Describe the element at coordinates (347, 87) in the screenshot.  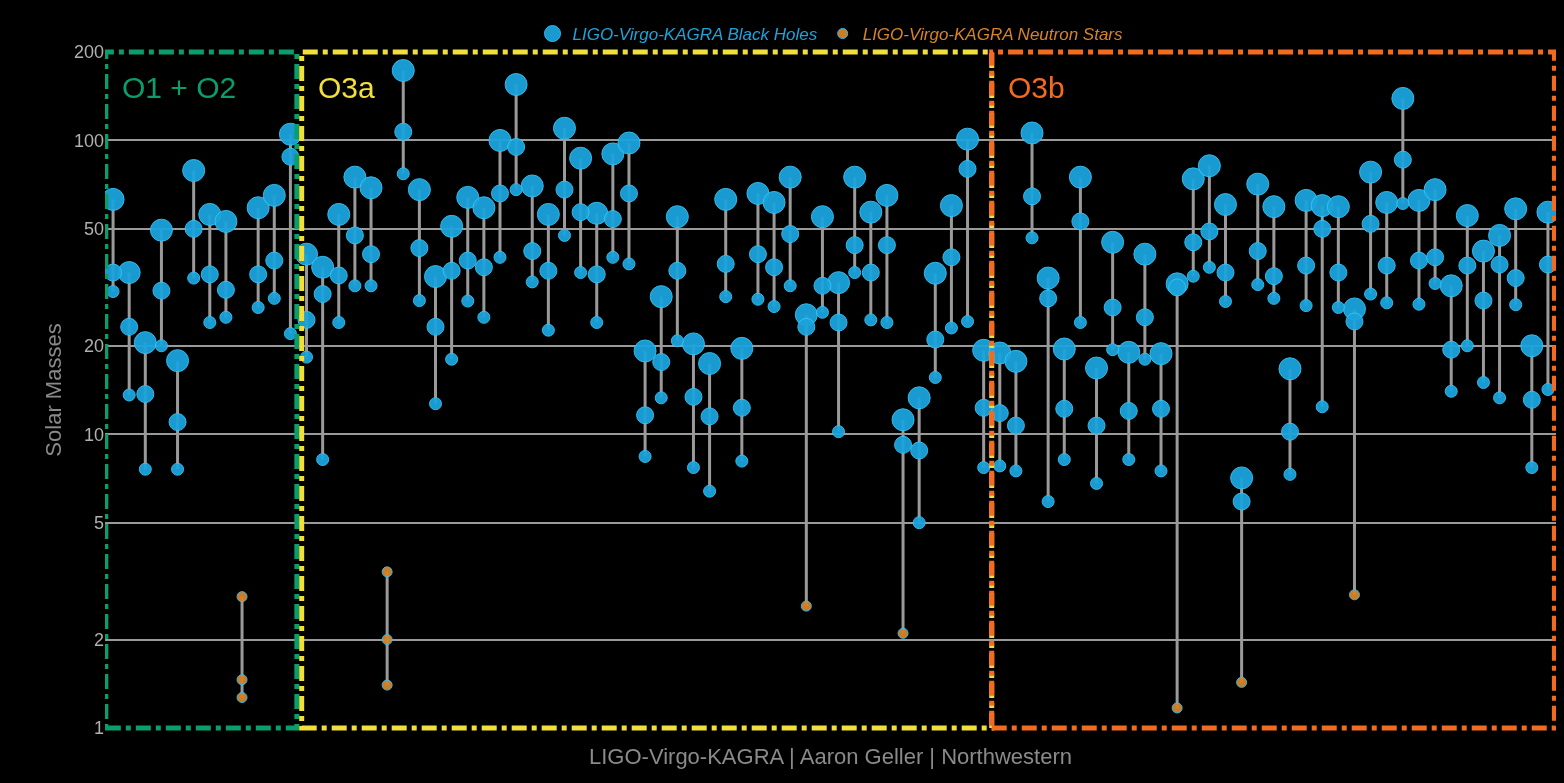
I see `annotation: O3a` at that location.